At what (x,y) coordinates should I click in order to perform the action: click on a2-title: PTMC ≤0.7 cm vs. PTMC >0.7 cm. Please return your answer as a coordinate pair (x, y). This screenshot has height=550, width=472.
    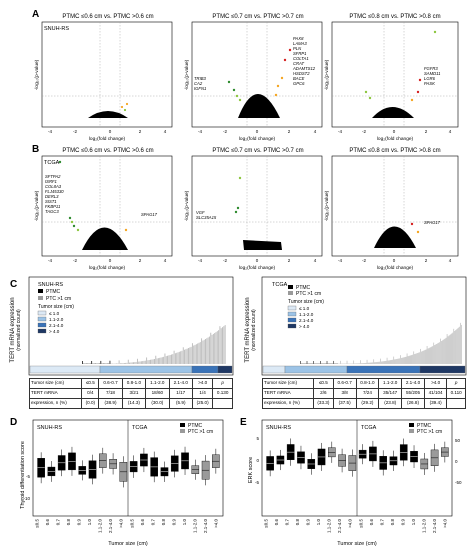
    Looking at the image, I should click on (257, 17).